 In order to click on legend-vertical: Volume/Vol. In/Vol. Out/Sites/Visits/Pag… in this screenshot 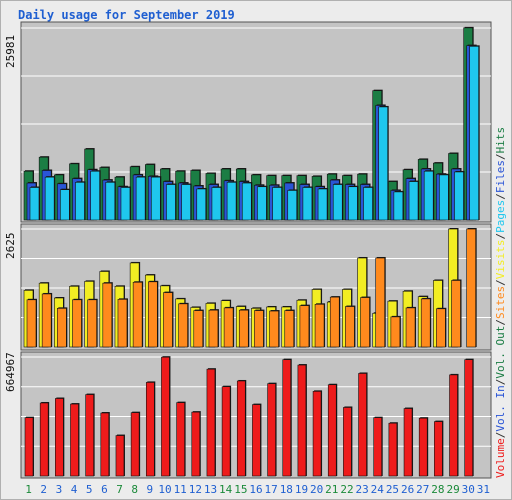, I will do `click(500, 302)`.